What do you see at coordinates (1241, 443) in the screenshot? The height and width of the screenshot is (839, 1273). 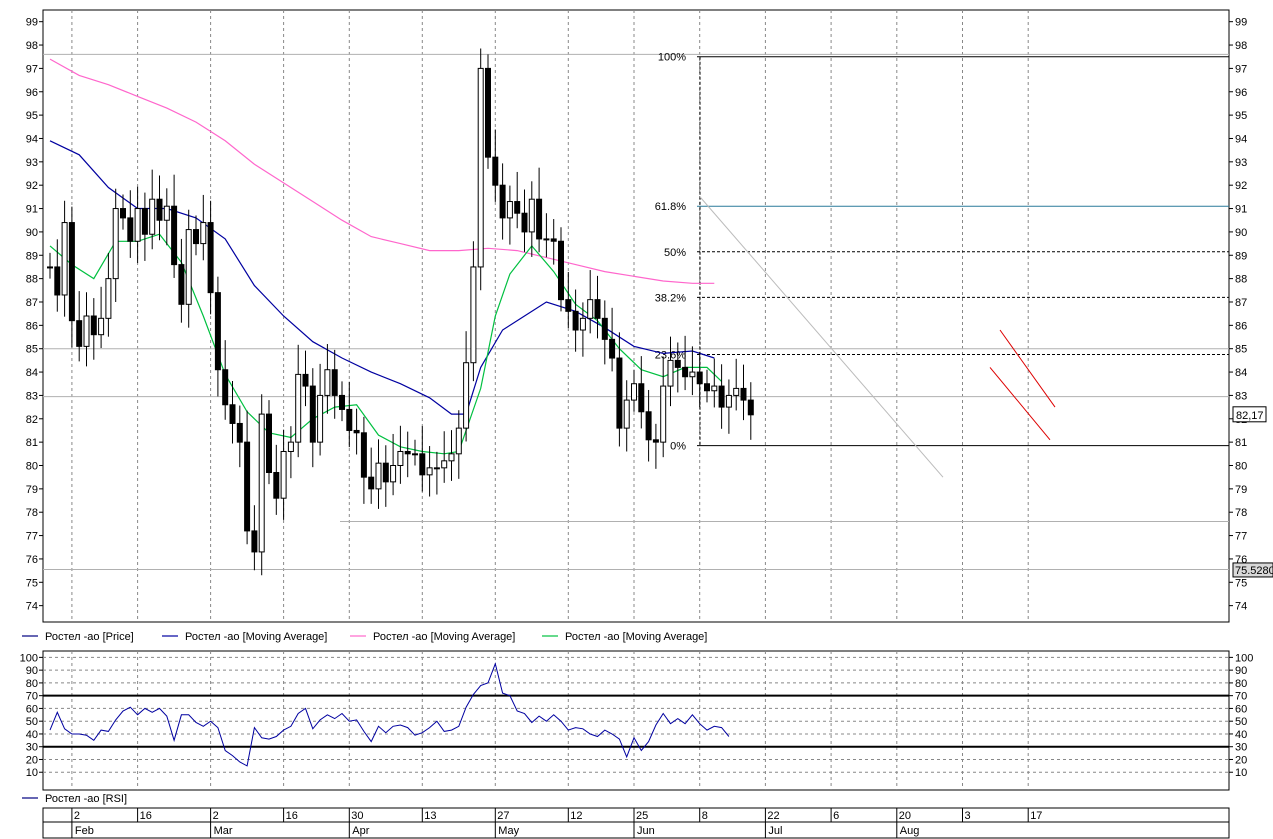 I see `price-tick-label-right: 81` at bounding box center [1241, 443].